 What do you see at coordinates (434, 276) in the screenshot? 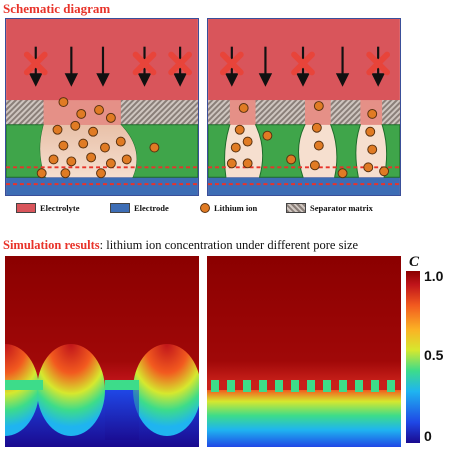
I see `colorbar-tick-max: 1.0` at bounding box center [434, 276].